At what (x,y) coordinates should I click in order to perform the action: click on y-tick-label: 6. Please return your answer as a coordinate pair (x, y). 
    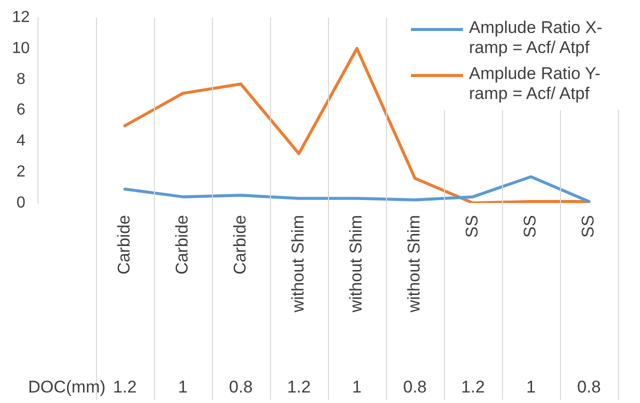
    Looking at the image, I should click on (21, 110).